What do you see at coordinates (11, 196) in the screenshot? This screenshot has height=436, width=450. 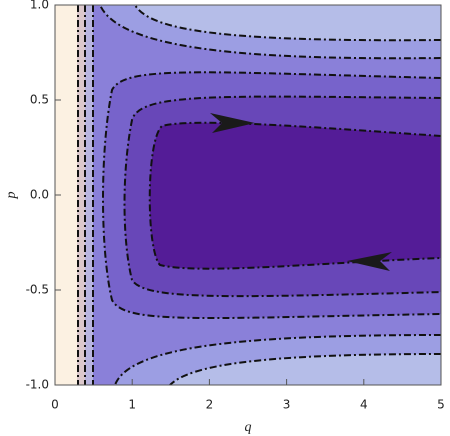 I see `y-axis-title: p` at bounding box center [11, 196].